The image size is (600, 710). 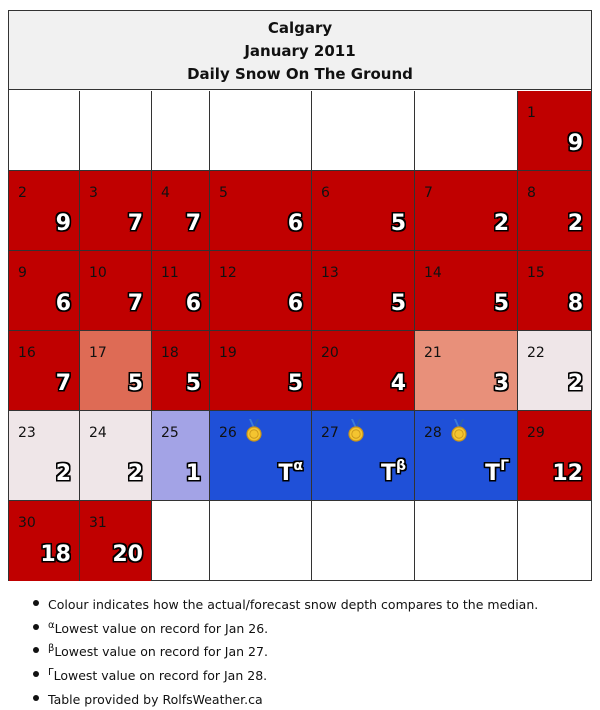 What do you see at coordinates (116, 371) in the screenshot?
I see `day-cell: 17 5` at bounding box center [116, 371].